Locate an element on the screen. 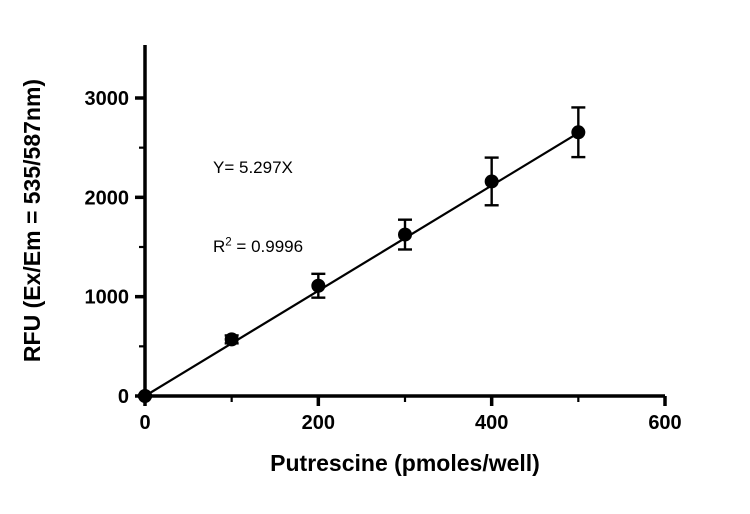 The width and height of the screenshot is (750, 514). x-axis-label: Putrescine (pmoles/well) is located at coordinates (405, 463).